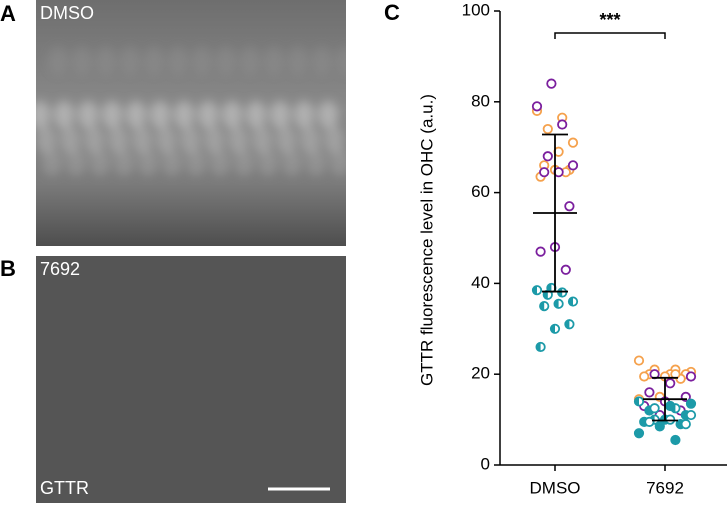 The width and height of the screenshot is (727, 508). I want to click on y-tick-label: 60, so click(480, 191).